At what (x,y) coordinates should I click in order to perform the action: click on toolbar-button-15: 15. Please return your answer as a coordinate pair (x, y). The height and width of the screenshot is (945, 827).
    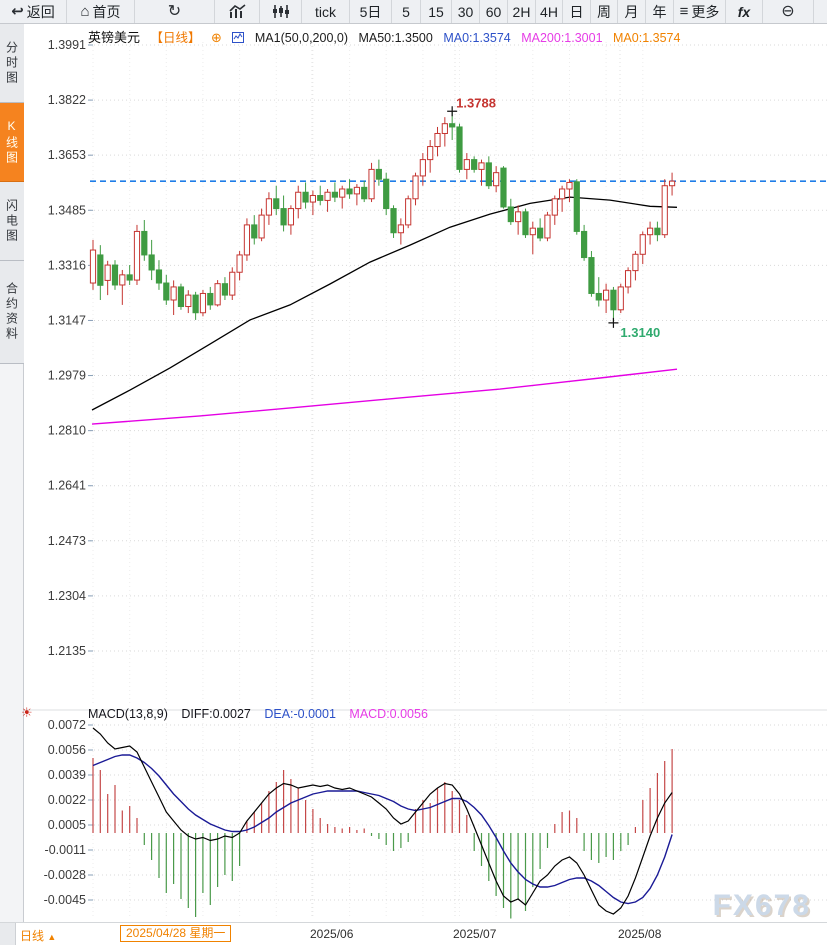
    Looking at the image, I should click on (436, 11).